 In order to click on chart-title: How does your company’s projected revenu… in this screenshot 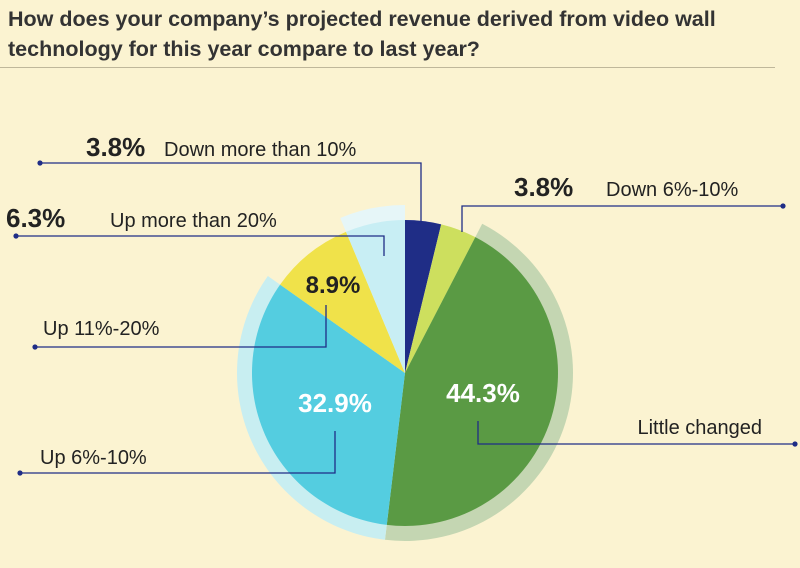, I will do `click(362, 34)`.